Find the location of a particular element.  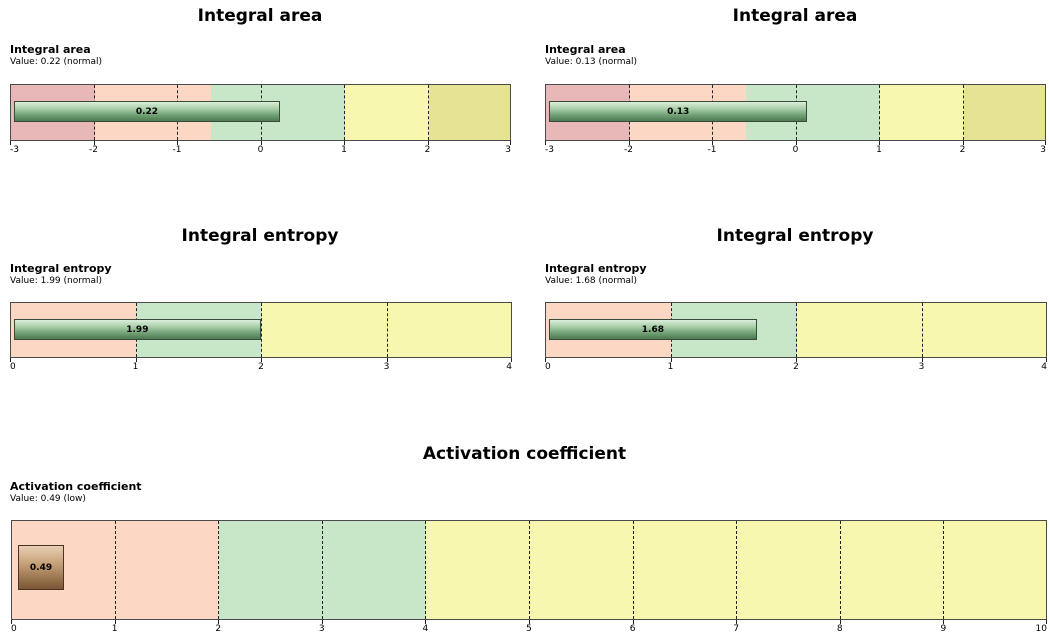

axis-tick-label: -1 is located at coordinates (712, 150).